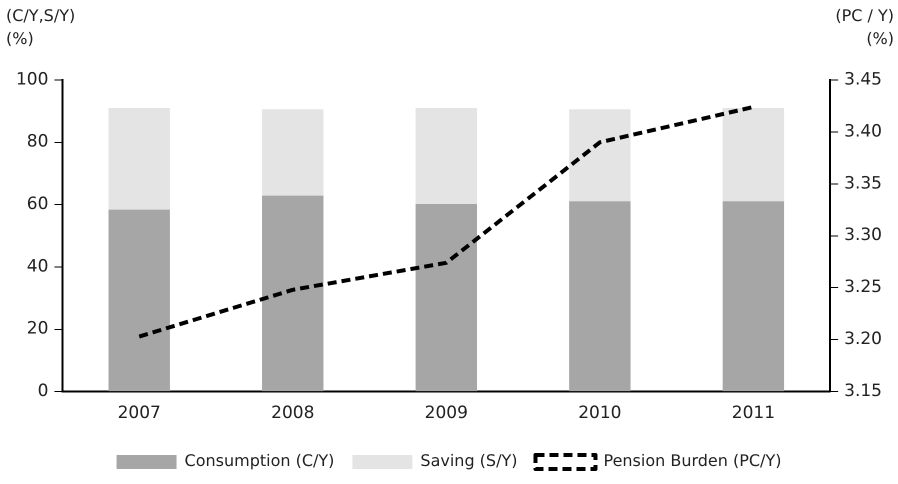 The height and width of the screenshot is (484, 898). Describe the element at coordinates (600, 413) in the screenshot. I see `x-tick-label: 2010` at that location.